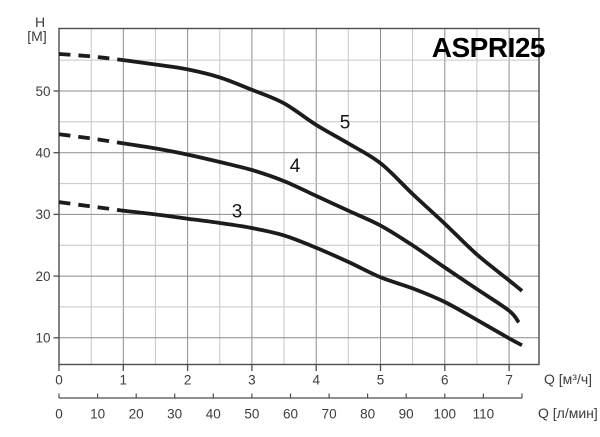  What do you see at coordinates (406, 414) in the screenshot?
I see `secondary-axis-tick-label: 90` at bounding box center [406, 414].